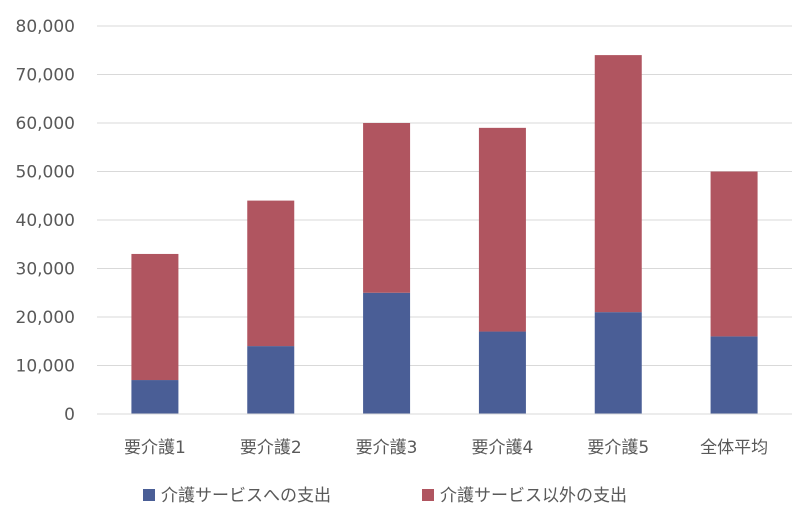  What do you see at coordinates (246, 496) in the screenshot?
I see `legend-label: 介護サービスへの支出` at bounding box center [246, 496].